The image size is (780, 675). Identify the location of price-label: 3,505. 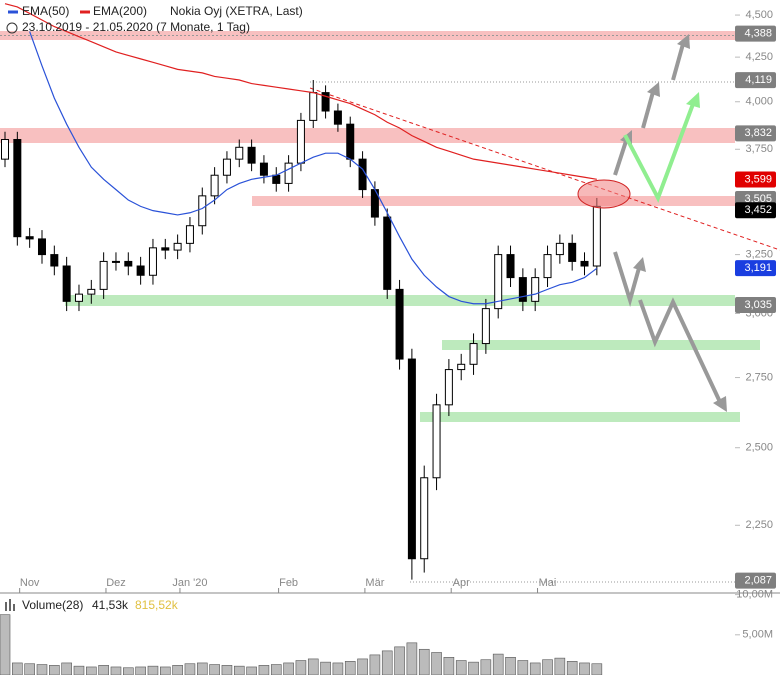
(758, 199).